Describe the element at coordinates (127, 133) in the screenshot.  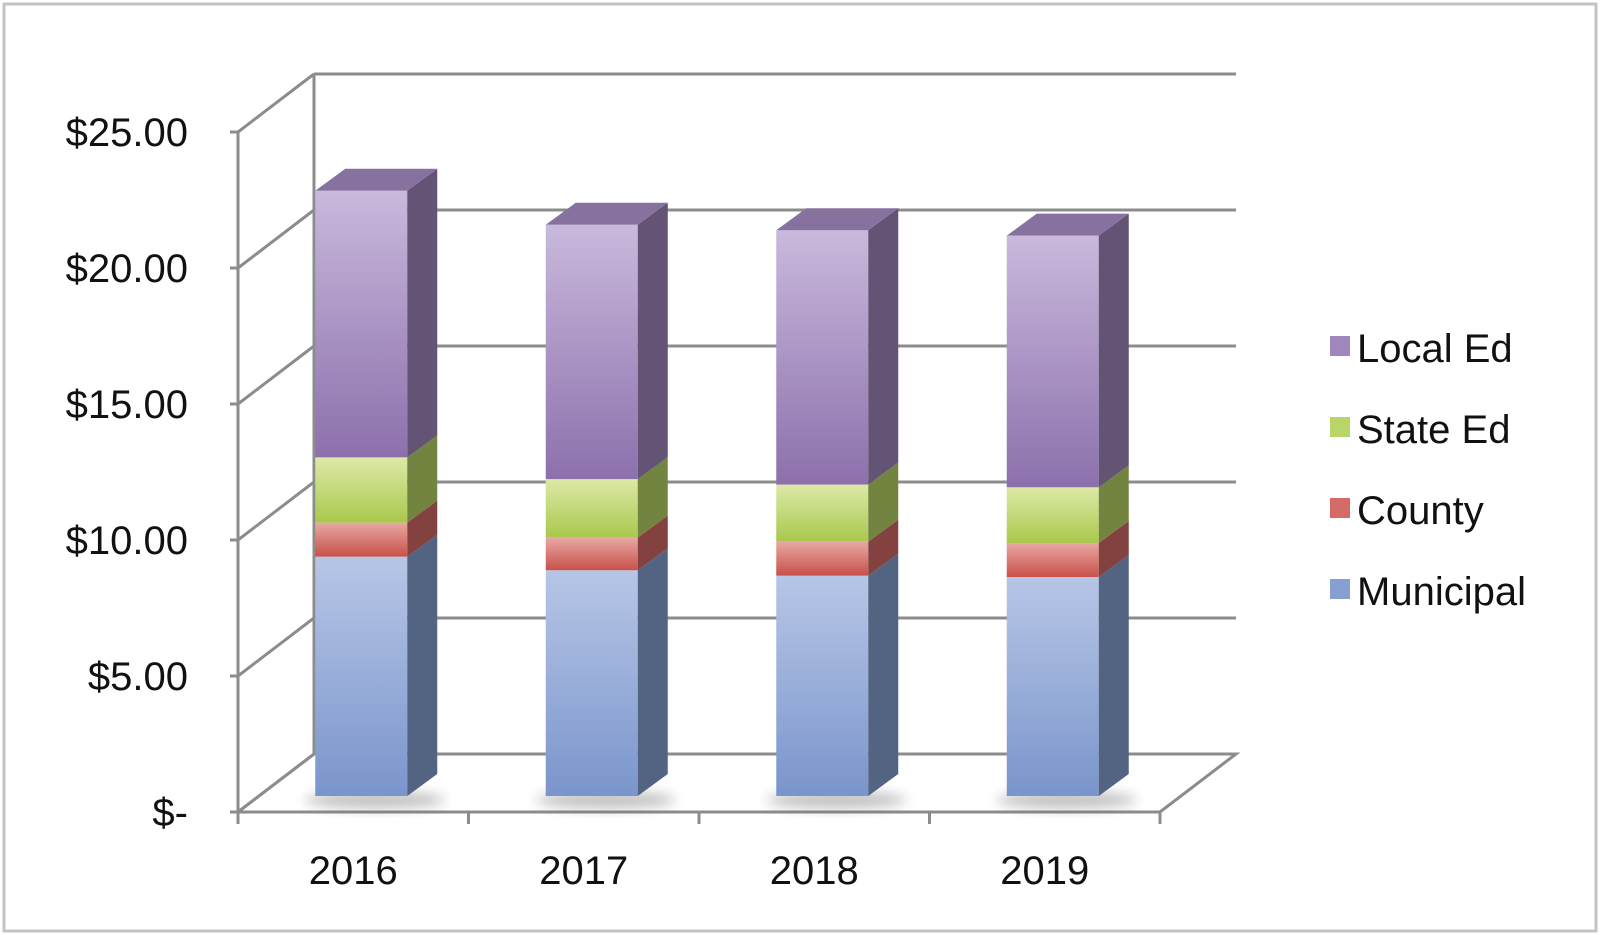
I see `y-tick-label: $25.00` at that location.